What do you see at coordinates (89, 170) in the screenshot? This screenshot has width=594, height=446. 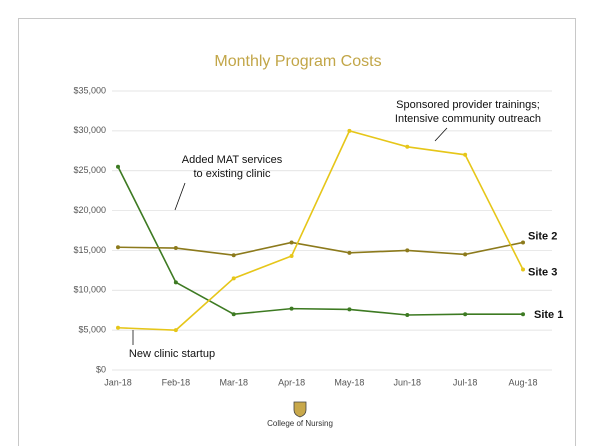 I see `y-tick-label: $25,000` at bounding box center [89, 170].